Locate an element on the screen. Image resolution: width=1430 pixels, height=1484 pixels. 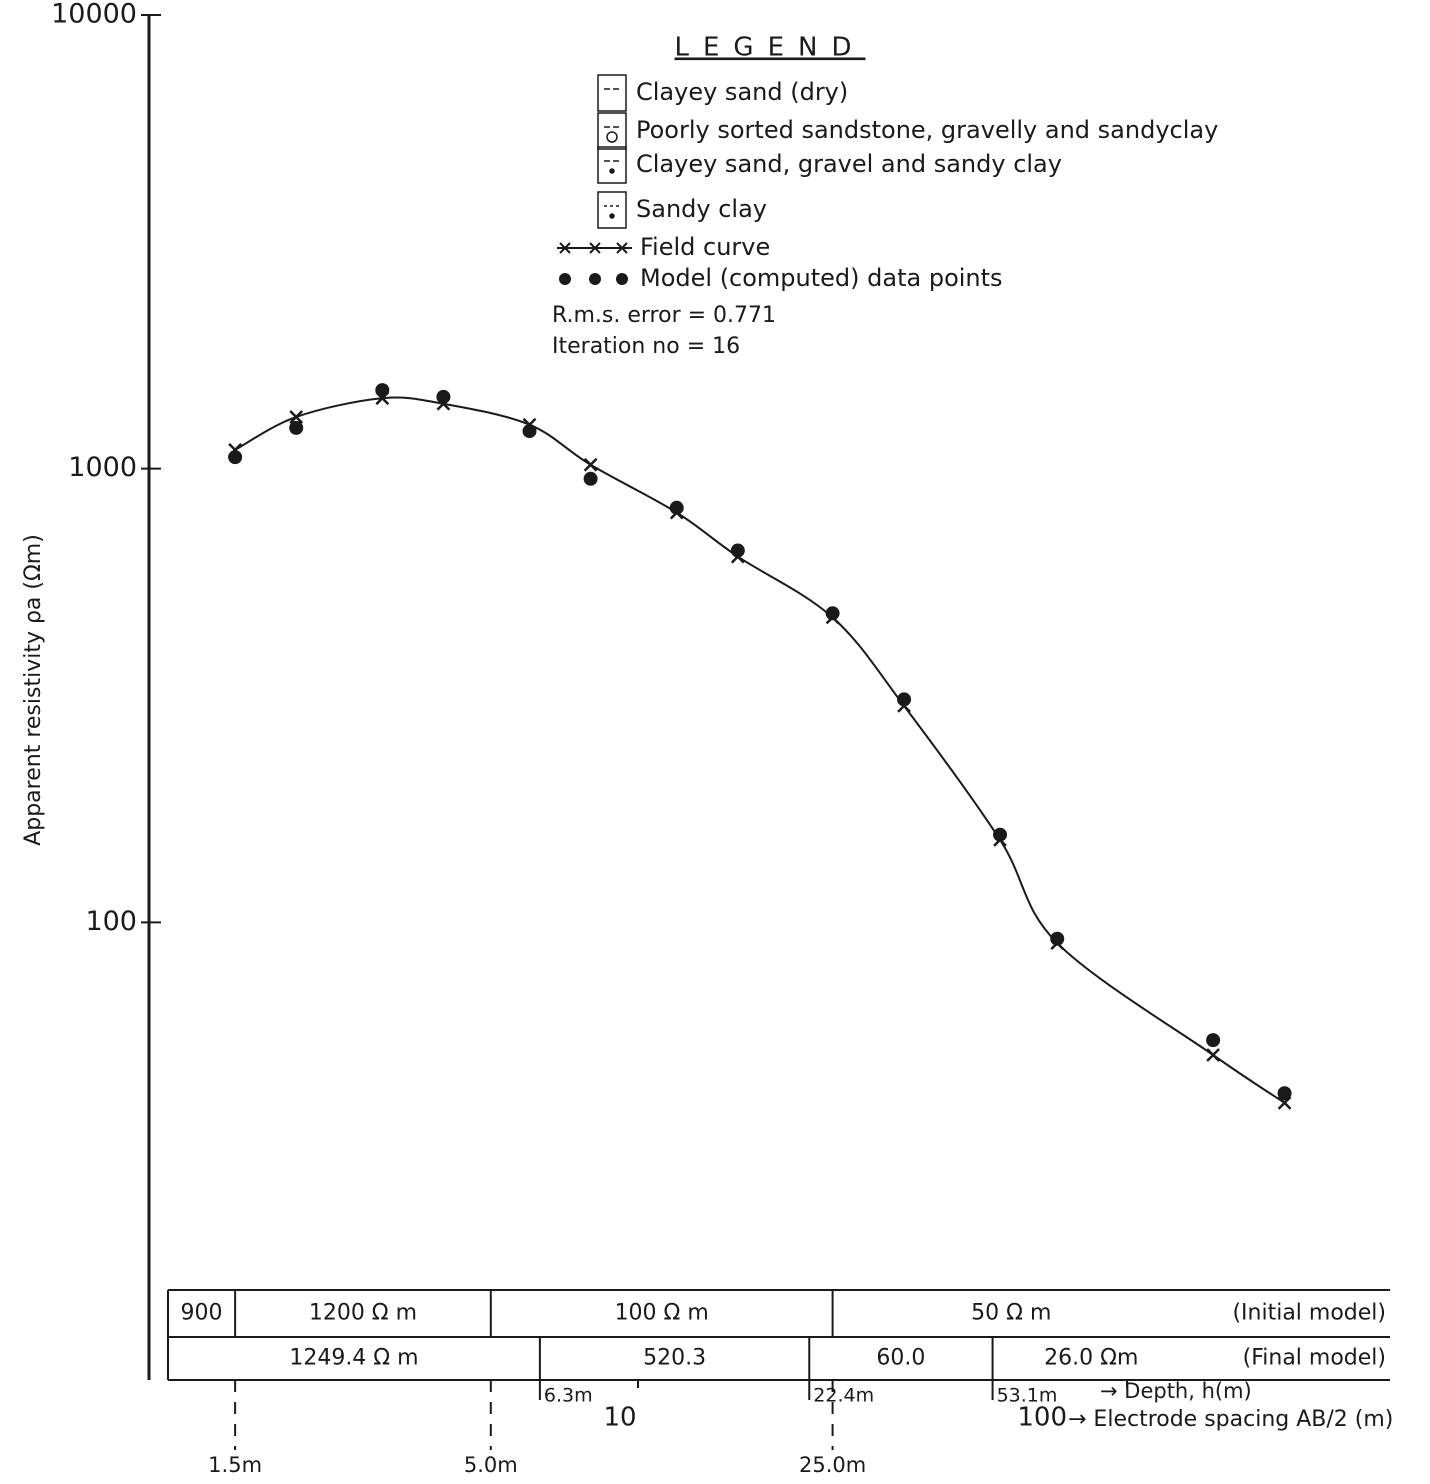
layer-resistivity: 100 Ω m is located at coordinates (662, 1313).